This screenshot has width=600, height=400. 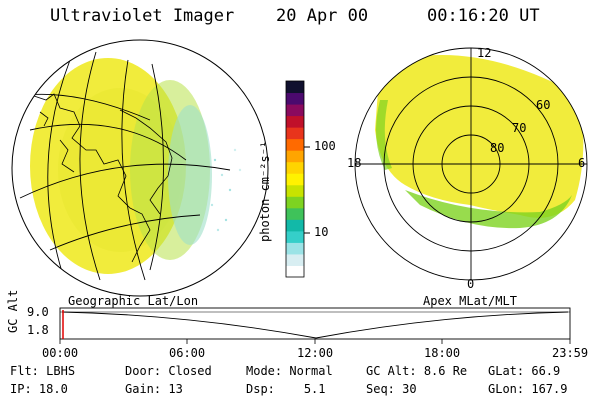 I want to click on globe-coastlines, so click(x=103, y=178).